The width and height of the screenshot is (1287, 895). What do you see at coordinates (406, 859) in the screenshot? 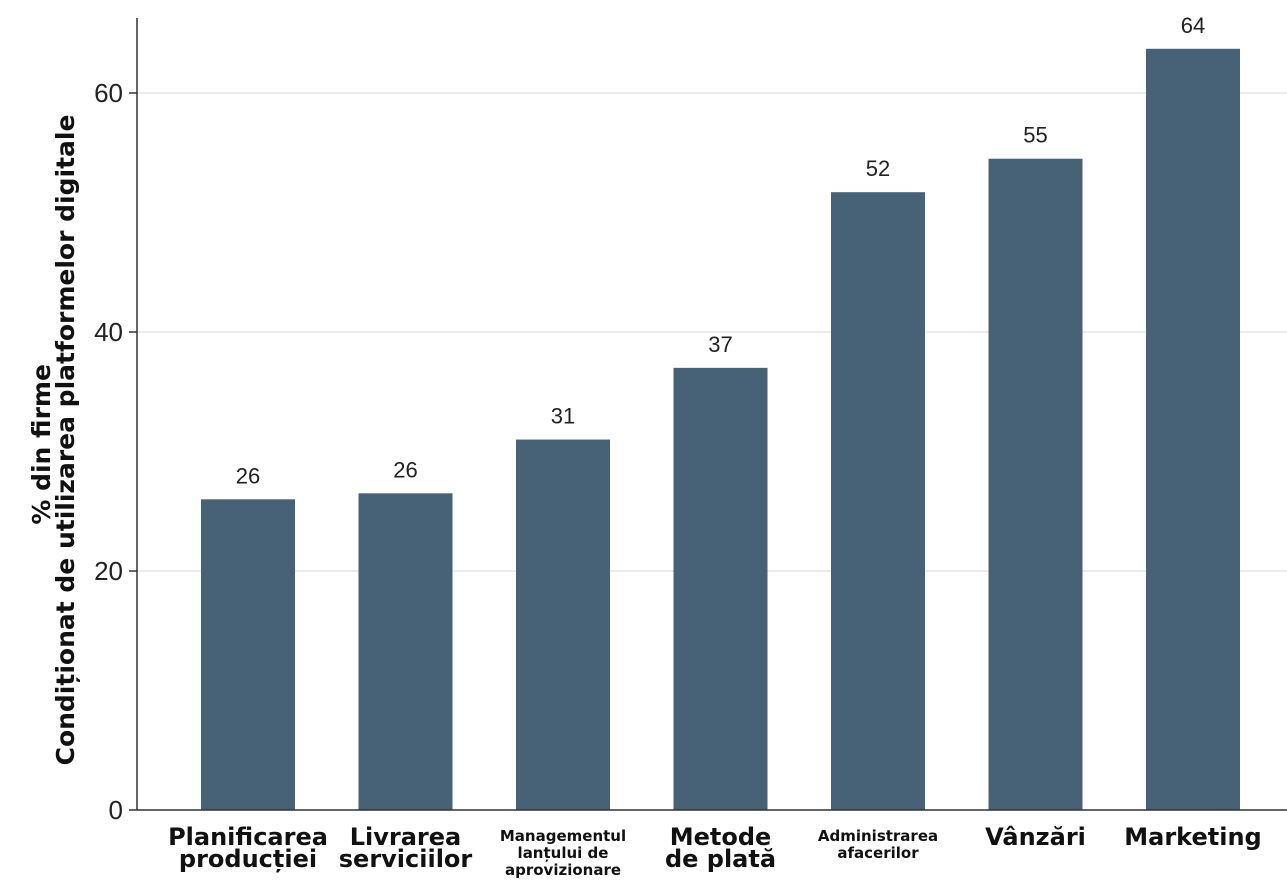
I see `category-label-line: serviciilor` at bounding box center [406, 859].